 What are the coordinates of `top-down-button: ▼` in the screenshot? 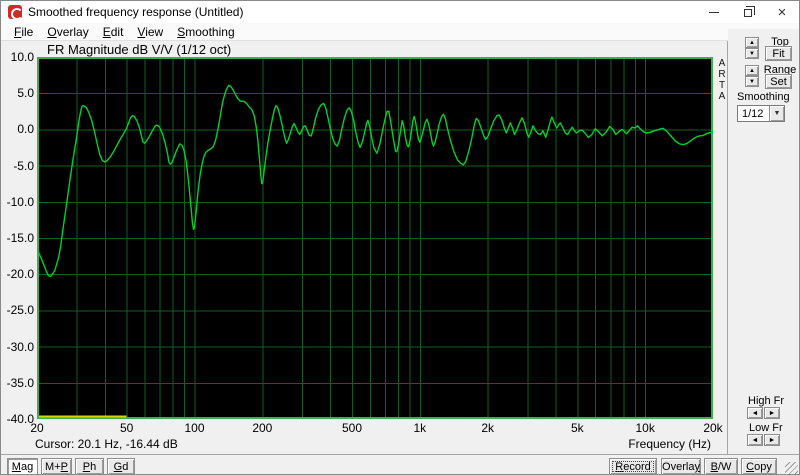 It's located at (752, 53).